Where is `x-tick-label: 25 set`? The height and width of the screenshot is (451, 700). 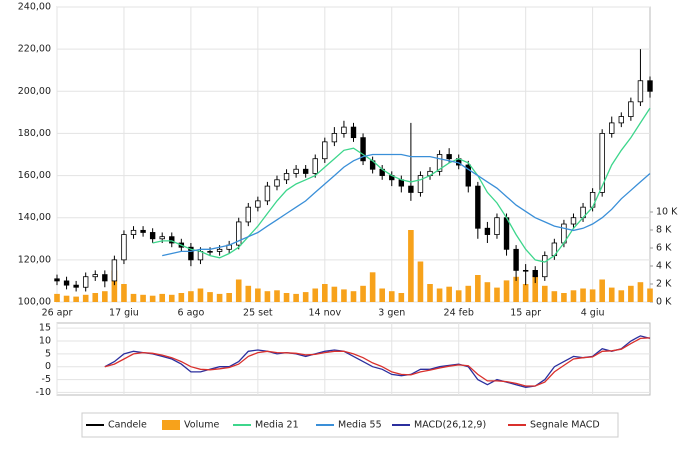
x-tick-label: 25 set is located at coordinates (258, 313).